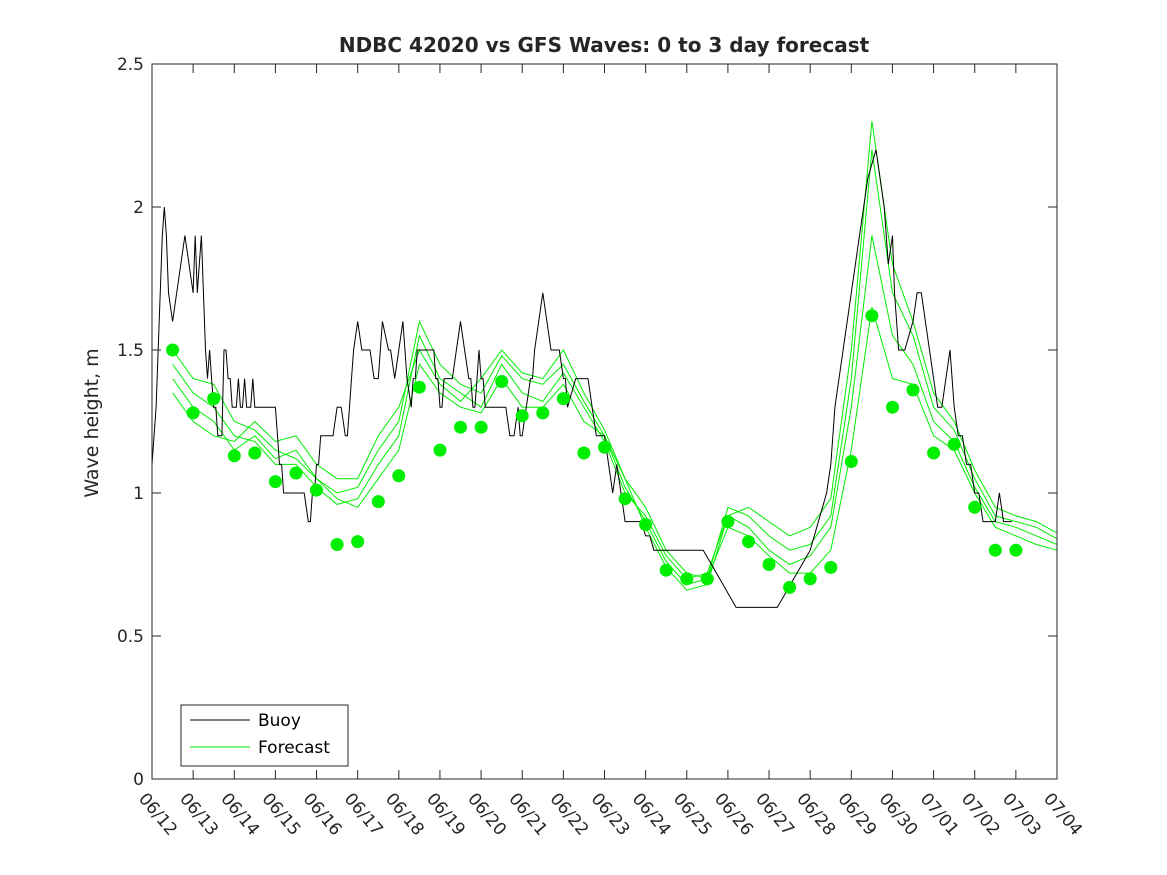 The image size is (1167, 875). Describe the element at coordinates (486, 814) in the screenshot. I see `x-tick-label: 06/20` at that location.